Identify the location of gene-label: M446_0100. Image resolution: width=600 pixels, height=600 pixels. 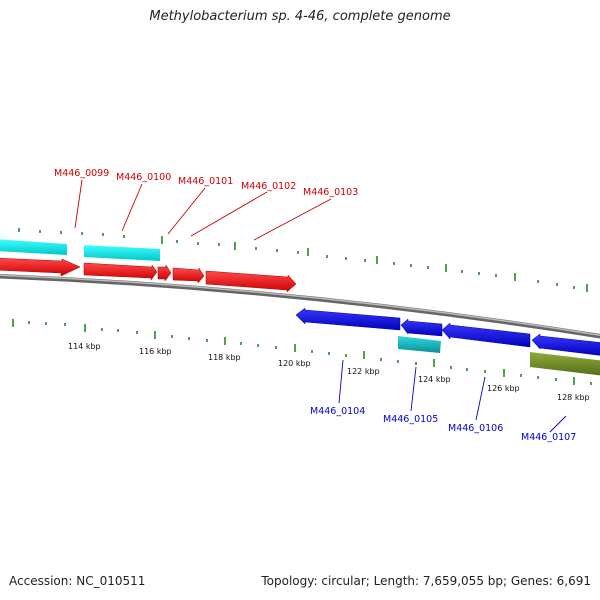
(143, 177).